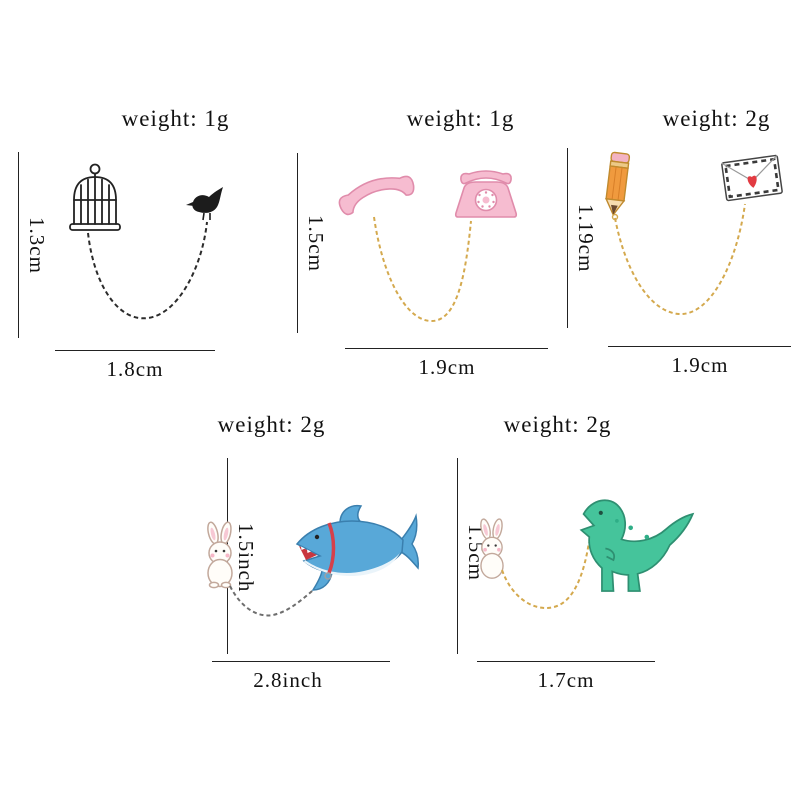  I want to click on jump-ring, so click(615, 217).